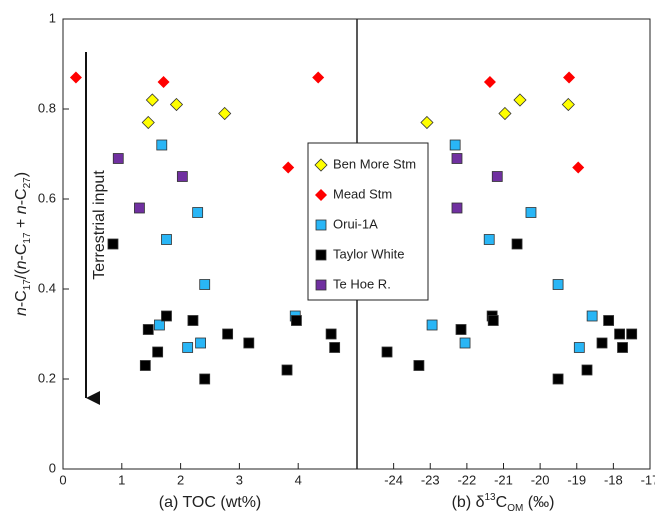 The height and width of the screenshot is (517, 655). Describe the element at coordinates (121, 479) in the screenshot. I see `x-tick-label: 1` at that location.